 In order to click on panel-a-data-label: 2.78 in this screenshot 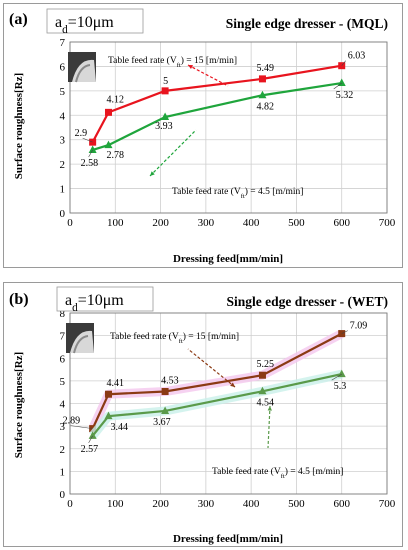, I will do `click(115, 155)`.